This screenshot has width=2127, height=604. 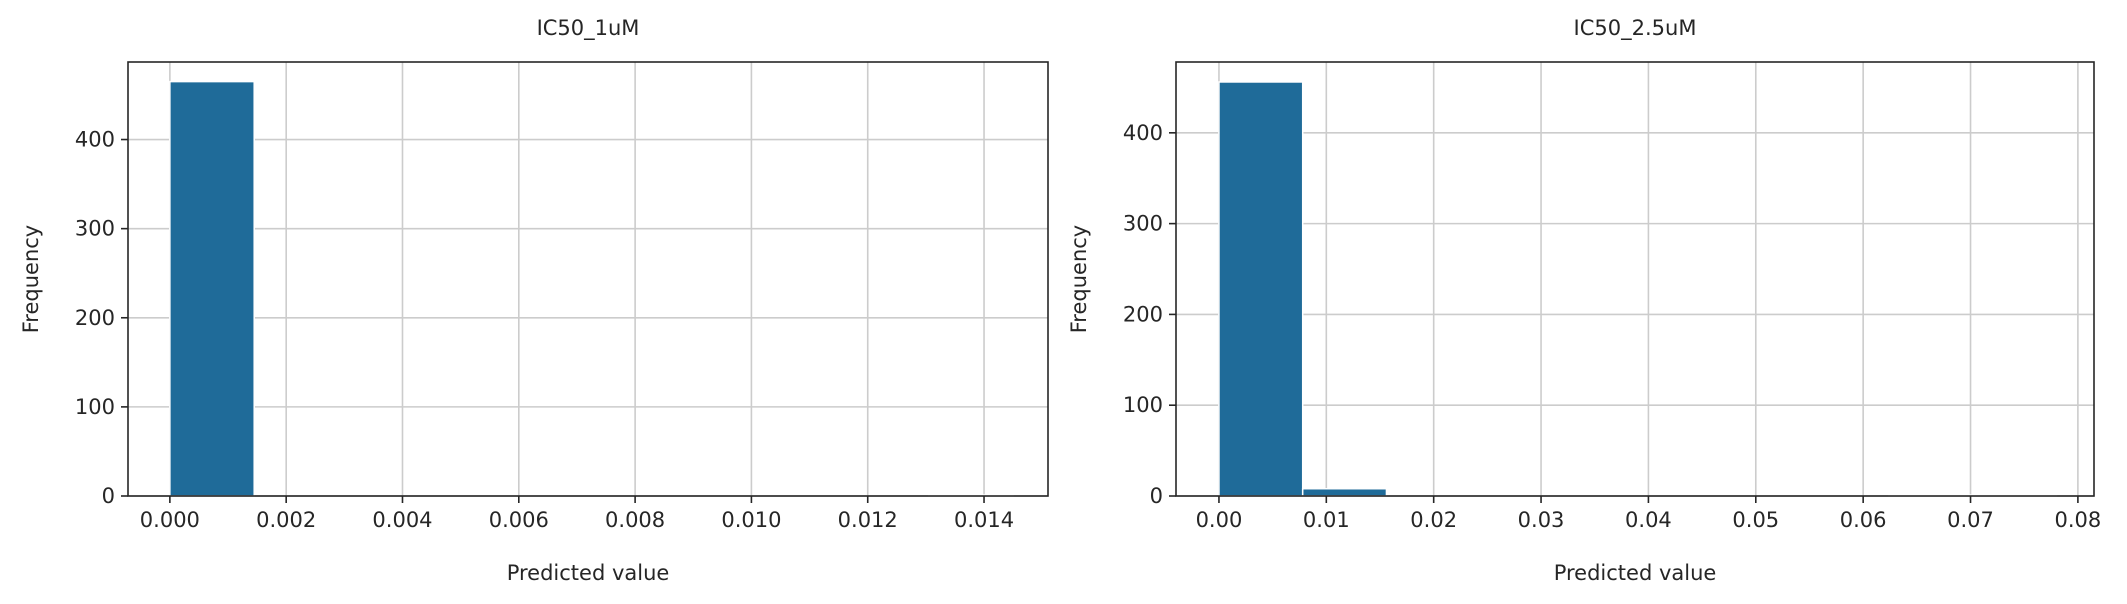 I want to click on x-tick-label: 0.014, so click(x=984, y=520).